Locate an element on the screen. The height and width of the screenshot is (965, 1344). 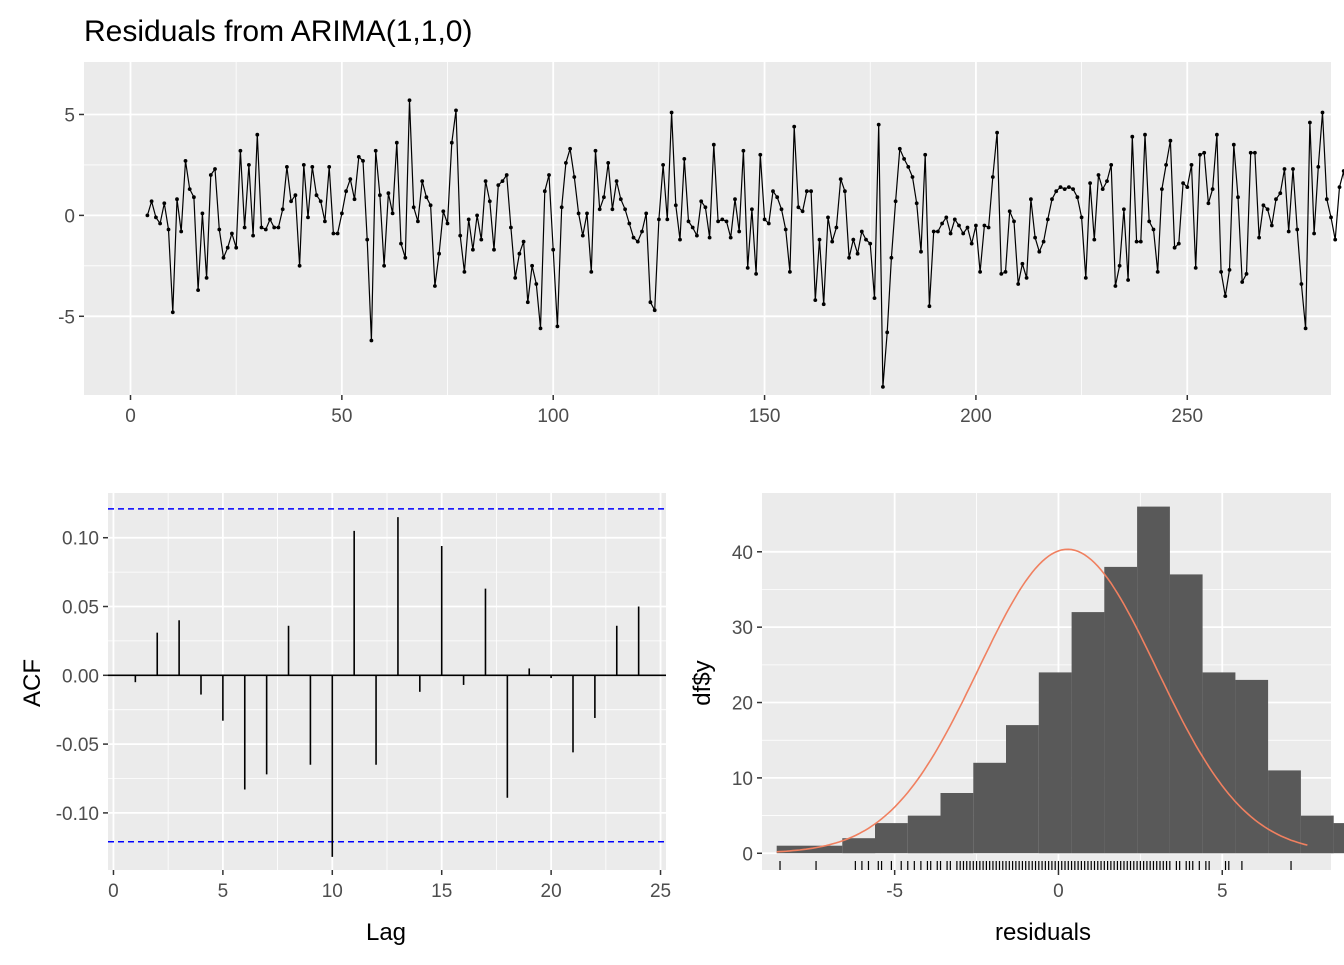
y-tick-label: 0 is located at coordinates (747, 854).